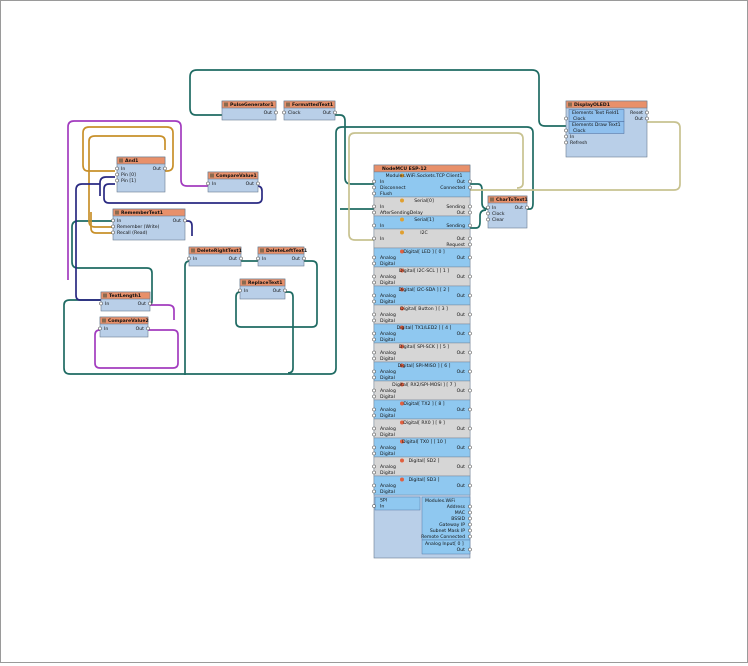 The width and height of the screenshot is (748, 666). Describe the element at coordinates (424, 271) in the screenshot. I see `section-title: Digital[ I2C-SCL ] [ 1 ]` at that location.